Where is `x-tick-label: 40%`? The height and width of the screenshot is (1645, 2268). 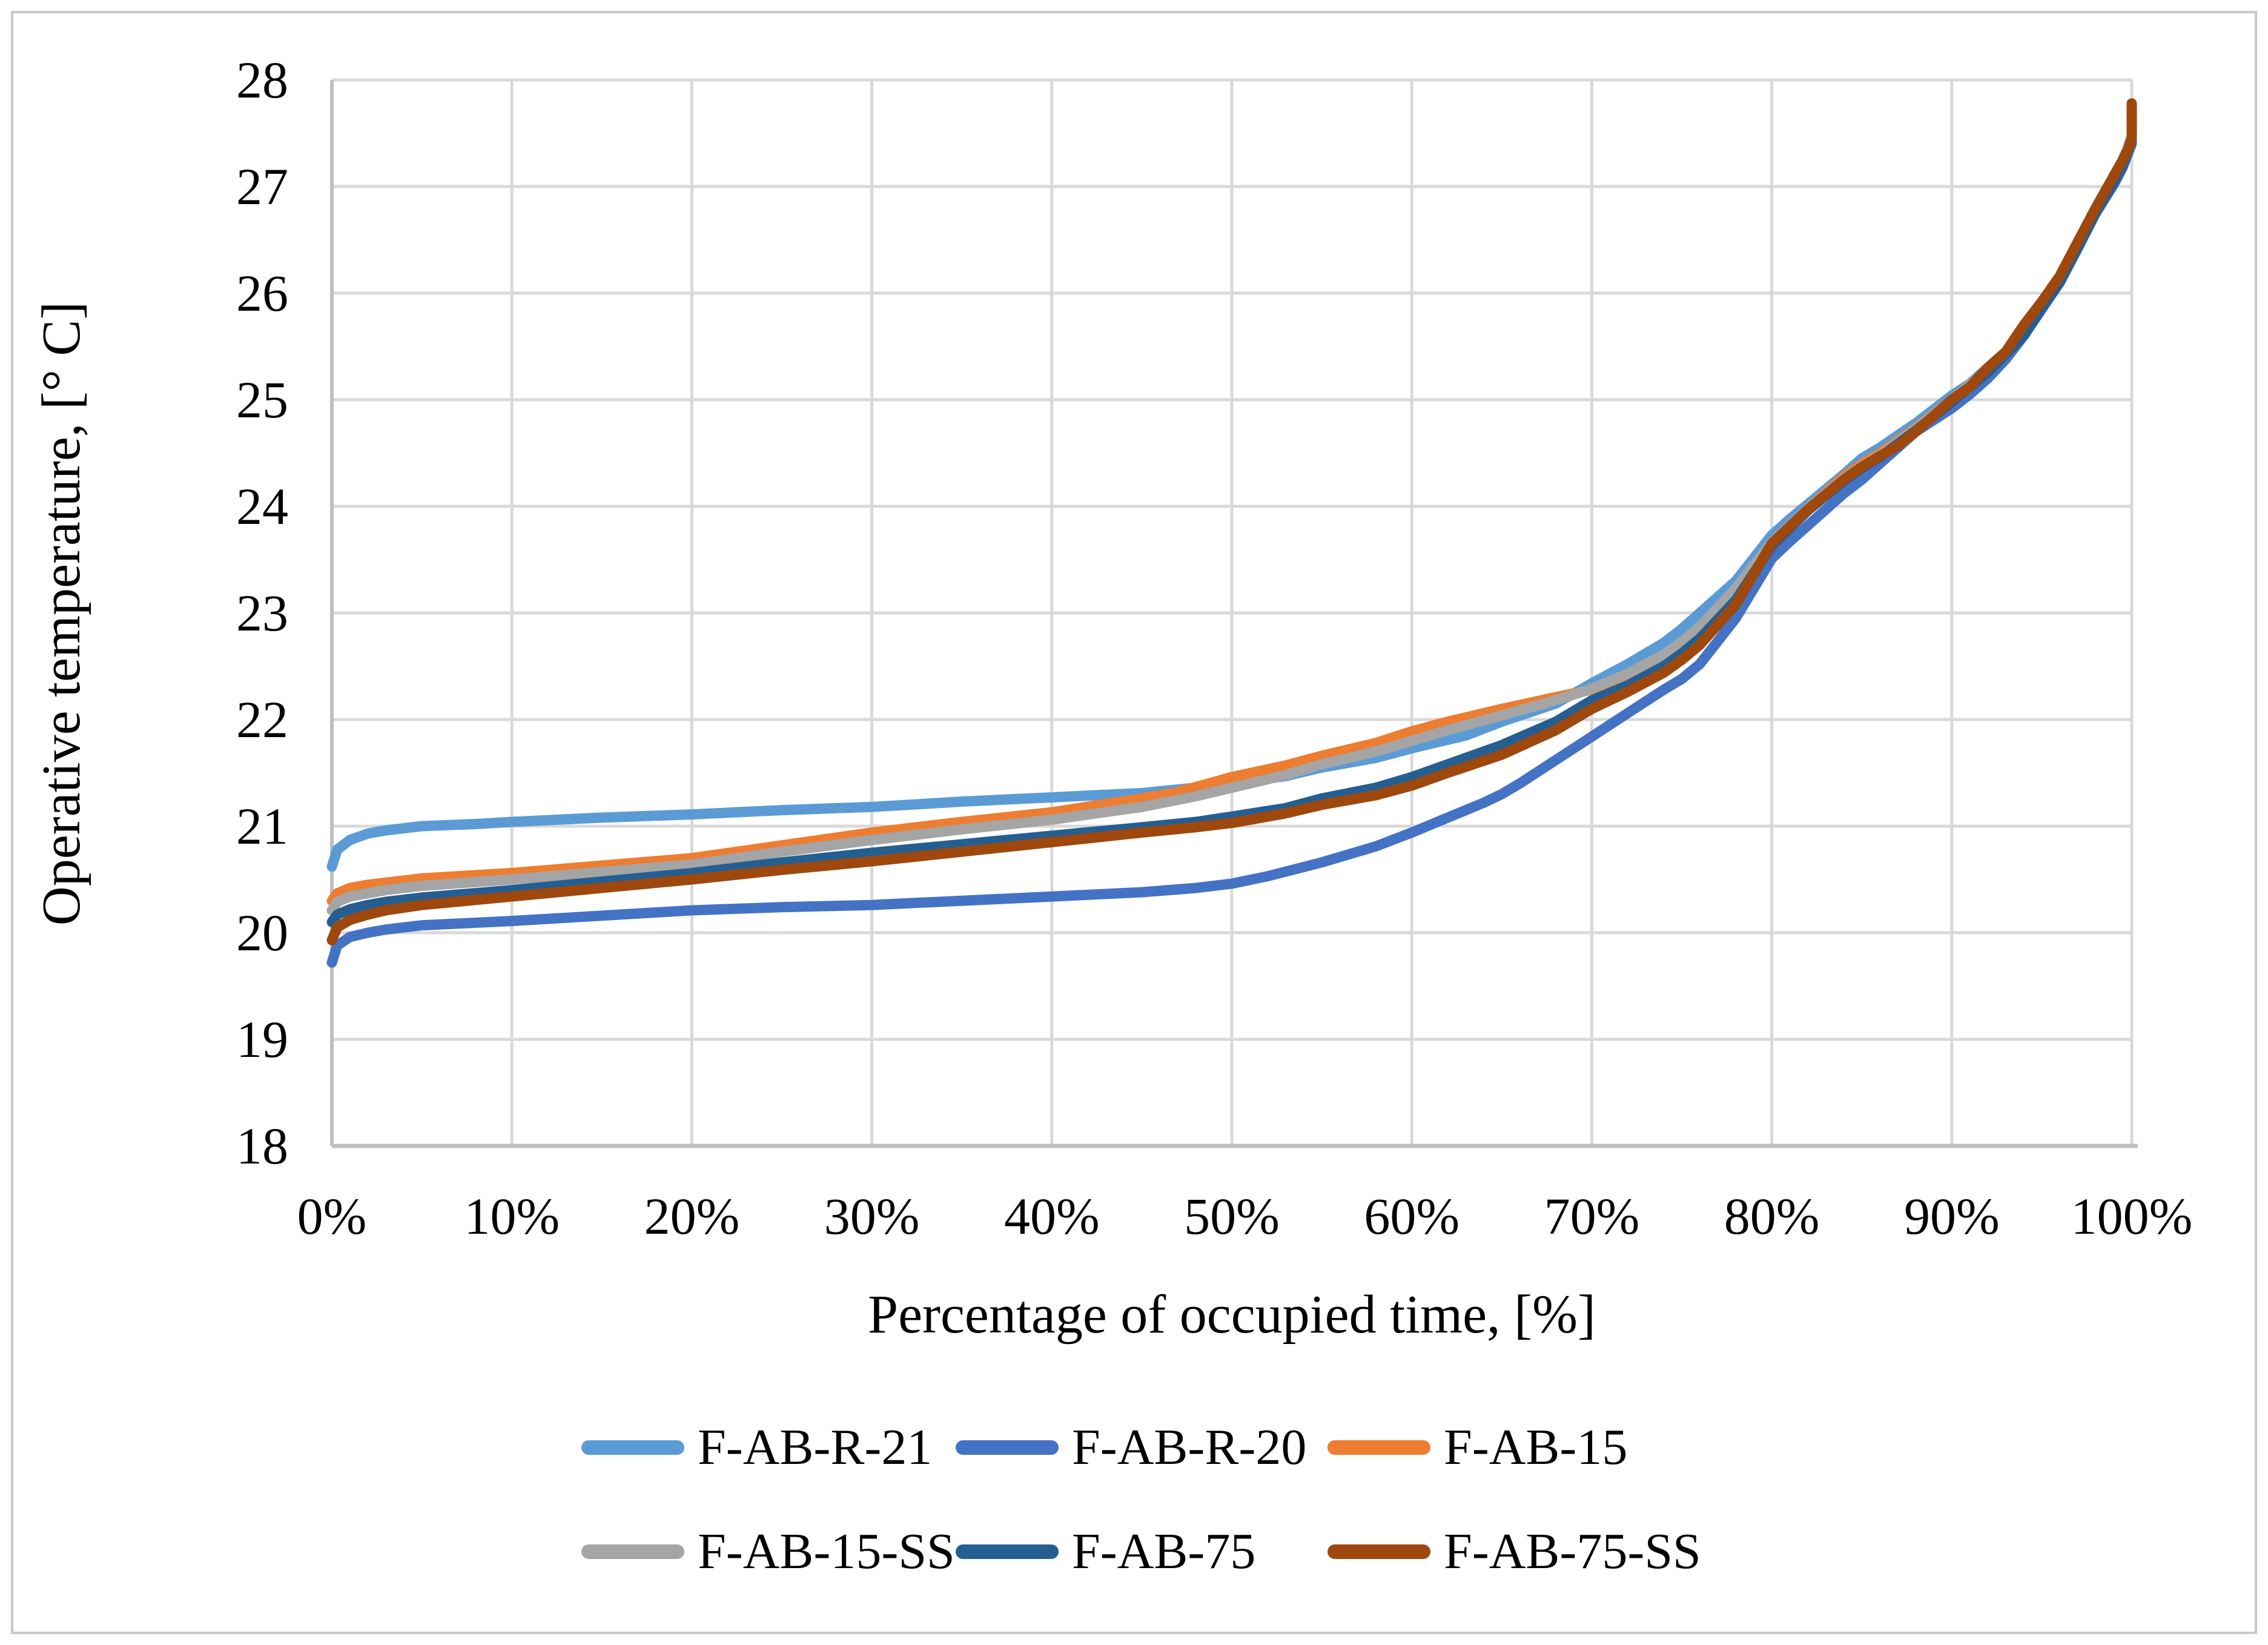 x-tick-label: 40% is located at coordinates (1052, 1216).